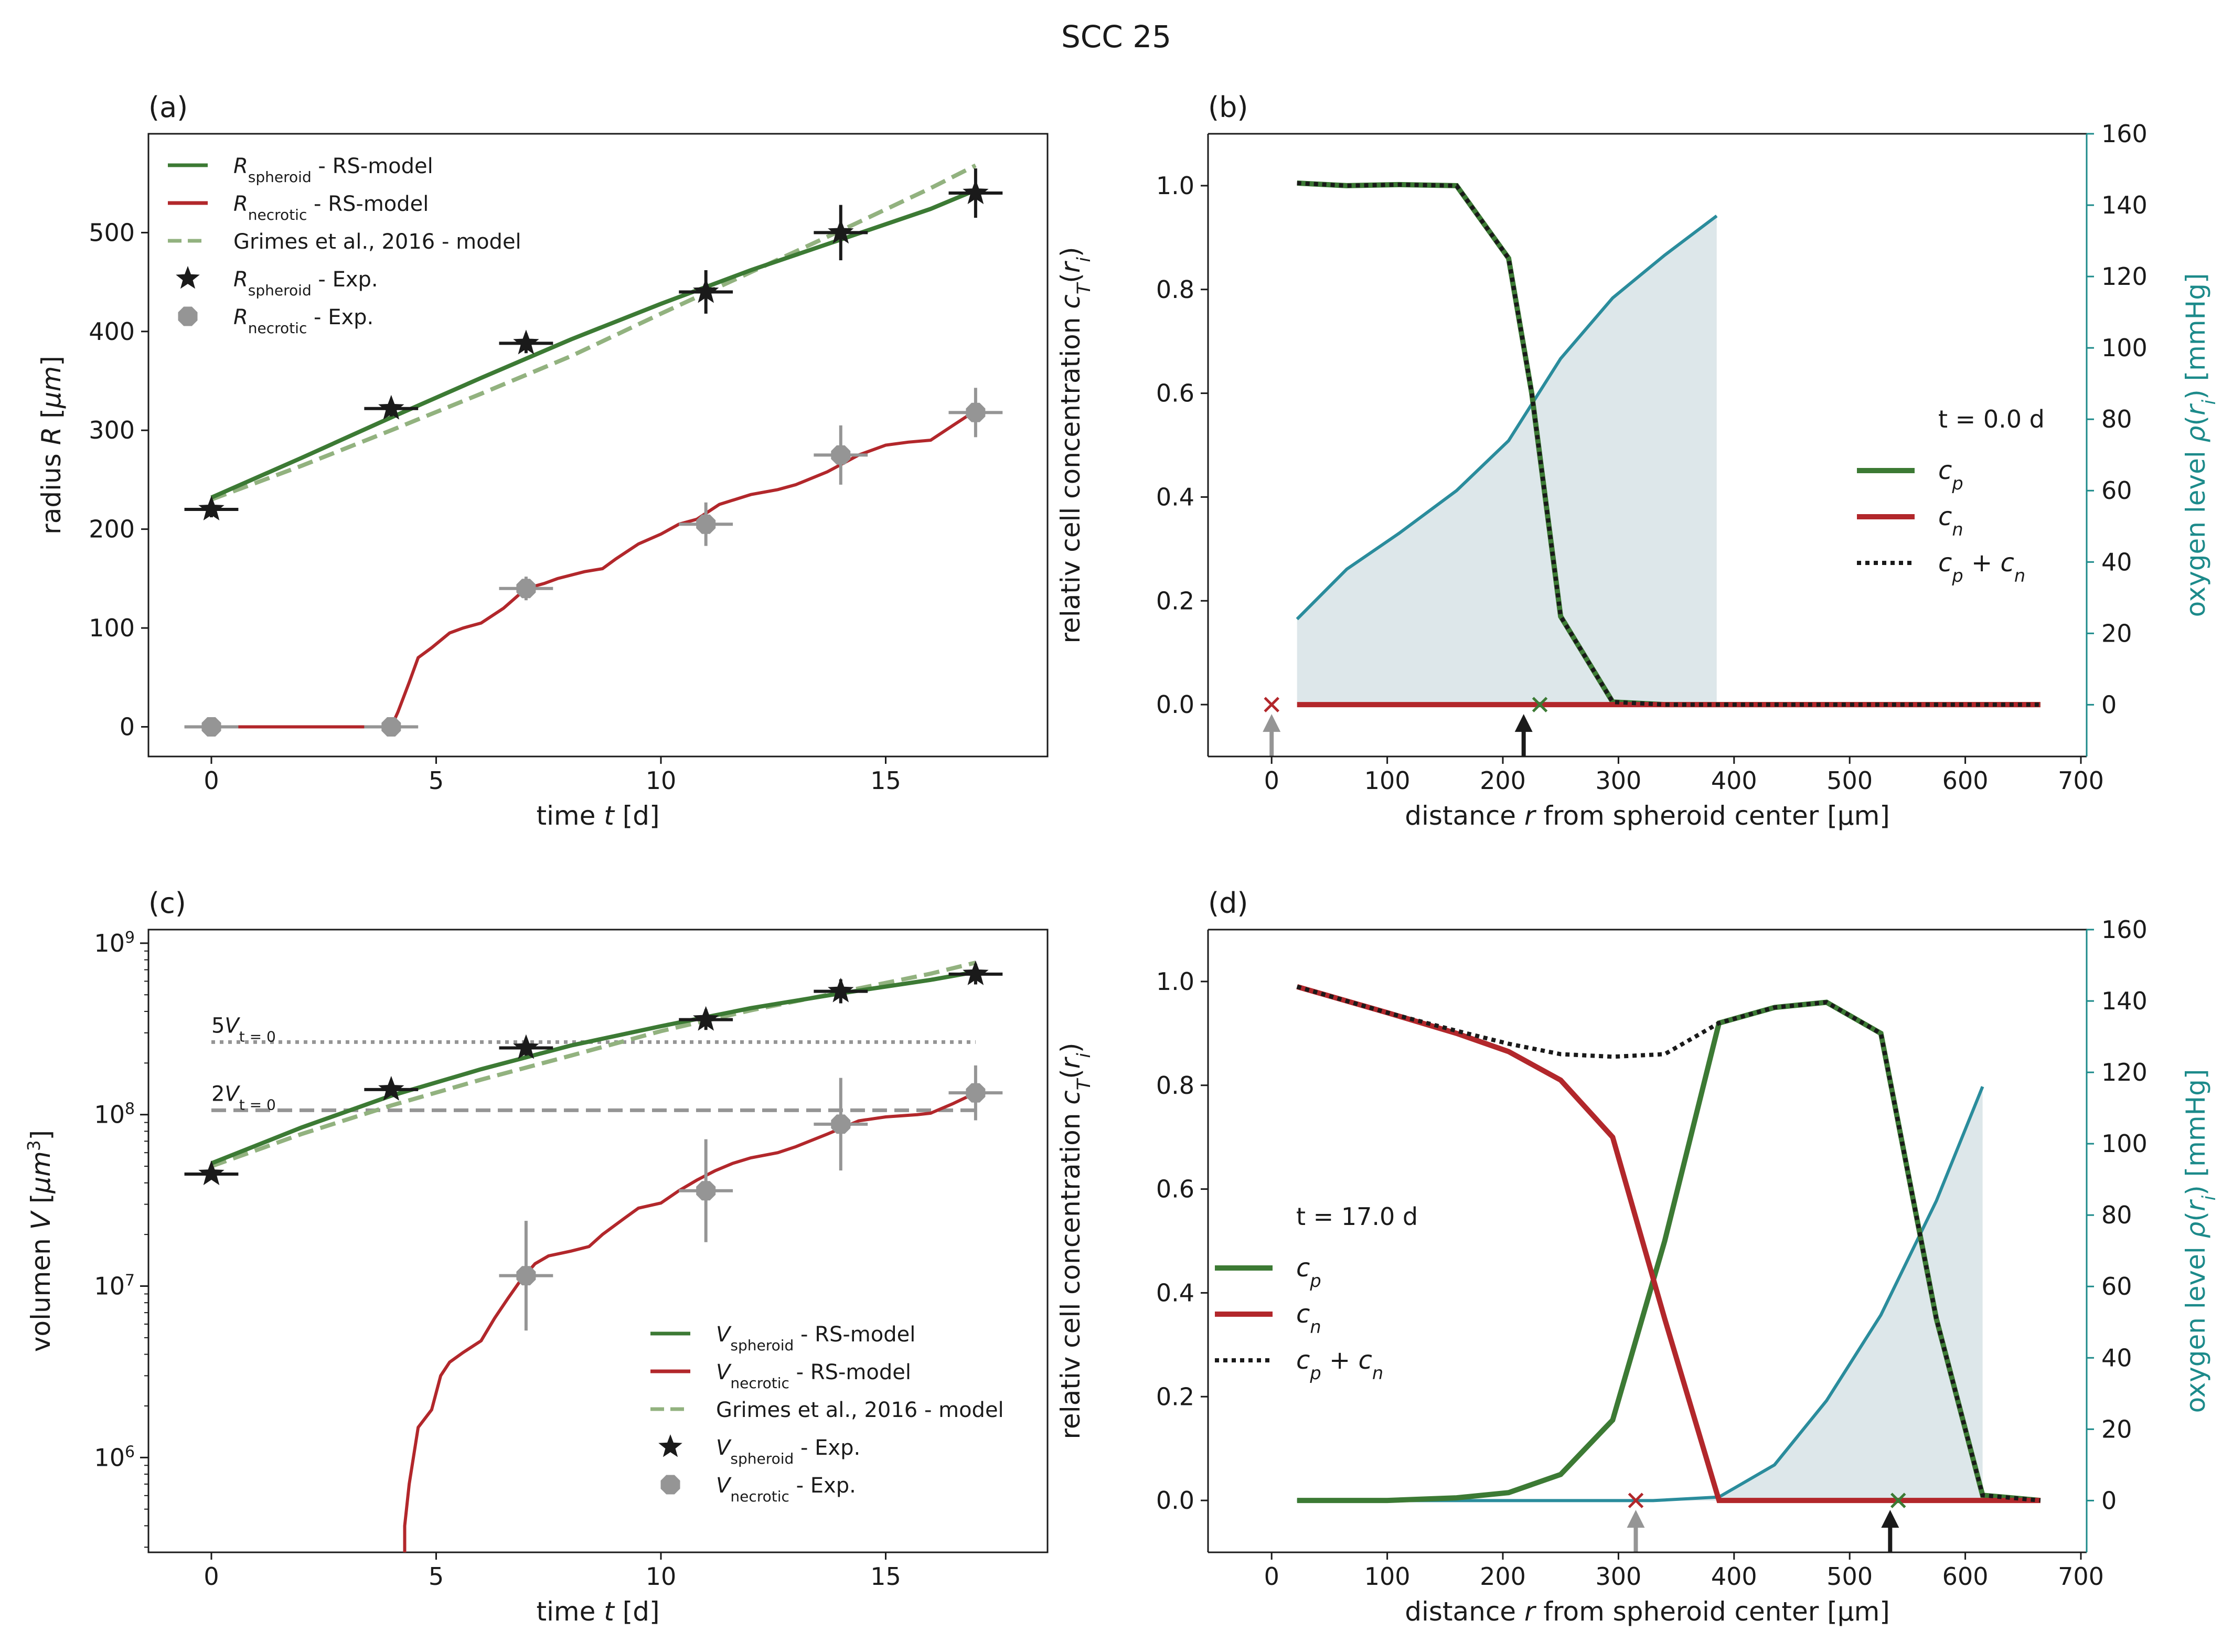  Describe the element at coordinates (40, 1241) in the screenshot. I see `y-axis-label: volumen V [µm3]` at that location.